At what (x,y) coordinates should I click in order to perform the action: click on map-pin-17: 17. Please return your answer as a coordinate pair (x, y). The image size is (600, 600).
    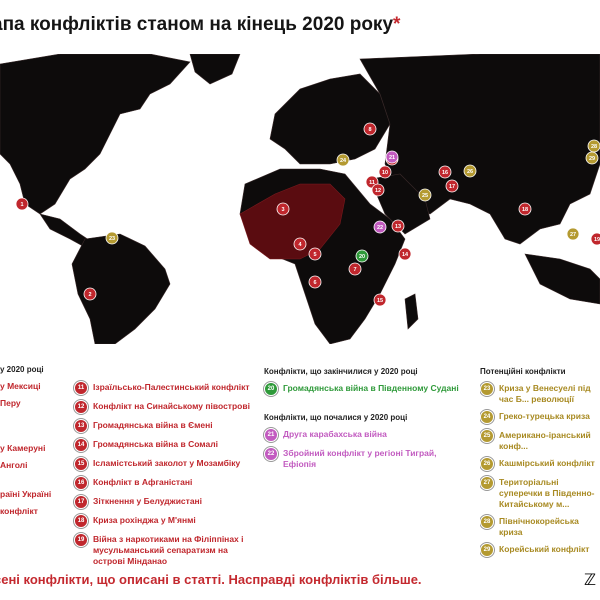
    Looking at the image, I should click on (452, 186).